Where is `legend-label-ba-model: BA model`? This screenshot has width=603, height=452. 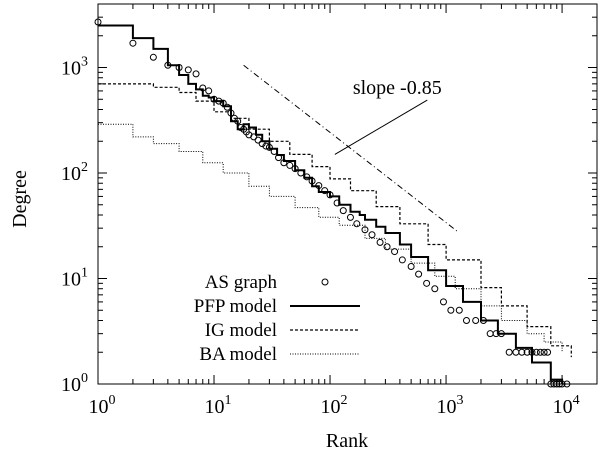
legend-label-ba-model: BA model is located at coordinates (238, 354).